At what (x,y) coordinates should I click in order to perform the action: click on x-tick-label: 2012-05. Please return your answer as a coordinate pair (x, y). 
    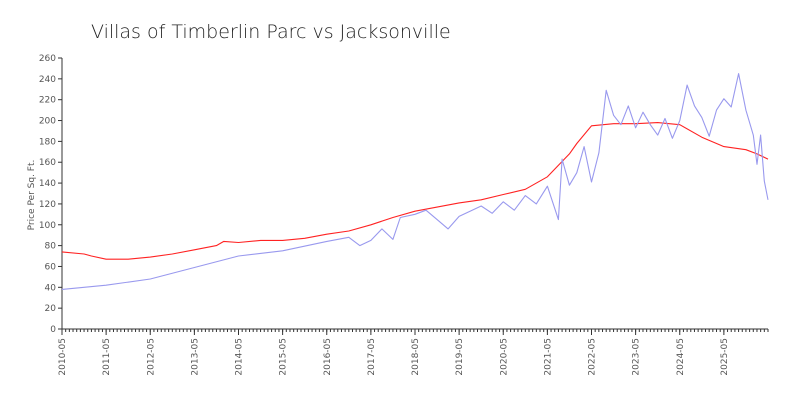
    Looking at the image, I should click on (151, 357).